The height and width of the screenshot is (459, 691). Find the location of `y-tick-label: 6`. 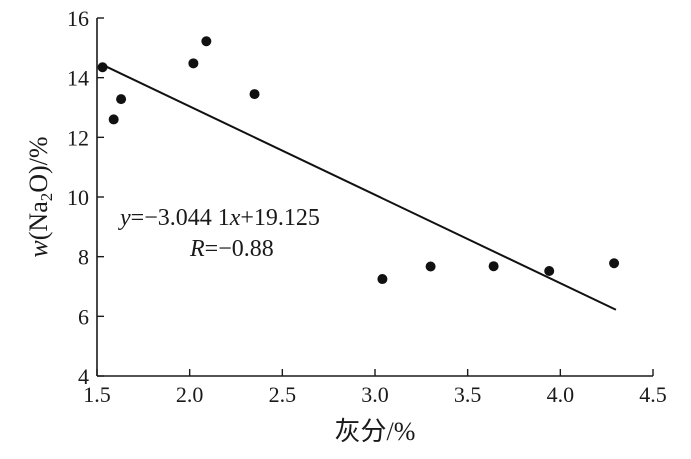

y-tick-label: 6 is located at coordinates (83, 316).